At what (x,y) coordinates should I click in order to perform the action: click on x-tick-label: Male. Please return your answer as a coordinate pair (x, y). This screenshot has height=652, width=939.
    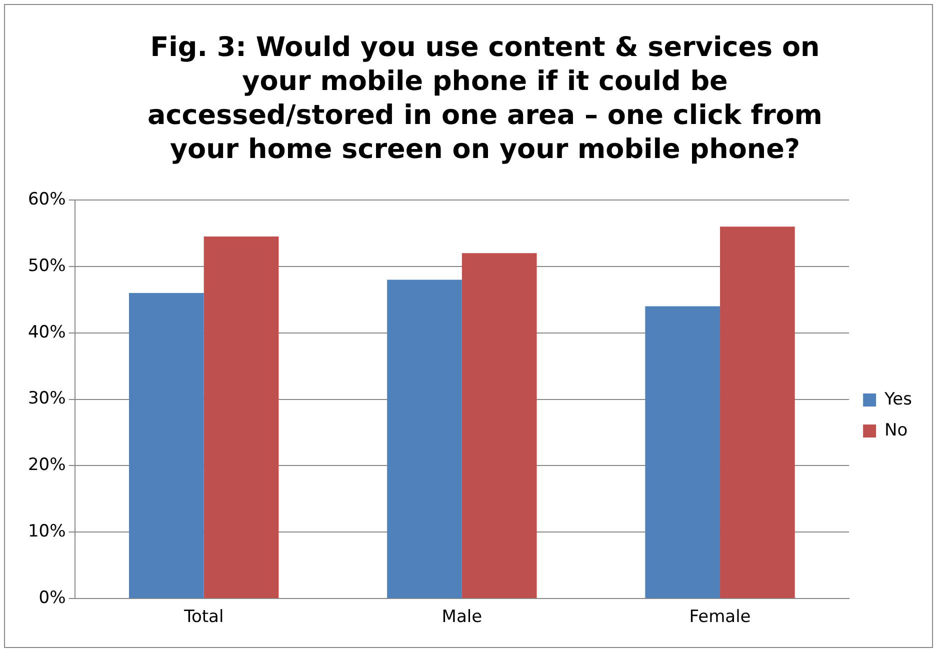
    Looking at the image, I should click on (462, 617).